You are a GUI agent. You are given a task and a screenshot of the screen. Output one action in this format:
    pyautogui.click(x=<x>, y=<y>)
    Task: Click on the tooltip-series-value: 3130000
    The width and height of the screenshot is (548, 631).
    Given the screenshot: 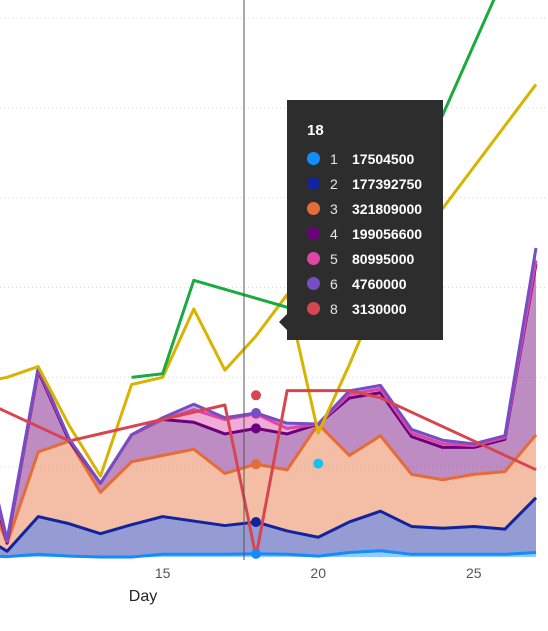 What is the action you would take?
    pyautogui.click(x=379, y=308)
    